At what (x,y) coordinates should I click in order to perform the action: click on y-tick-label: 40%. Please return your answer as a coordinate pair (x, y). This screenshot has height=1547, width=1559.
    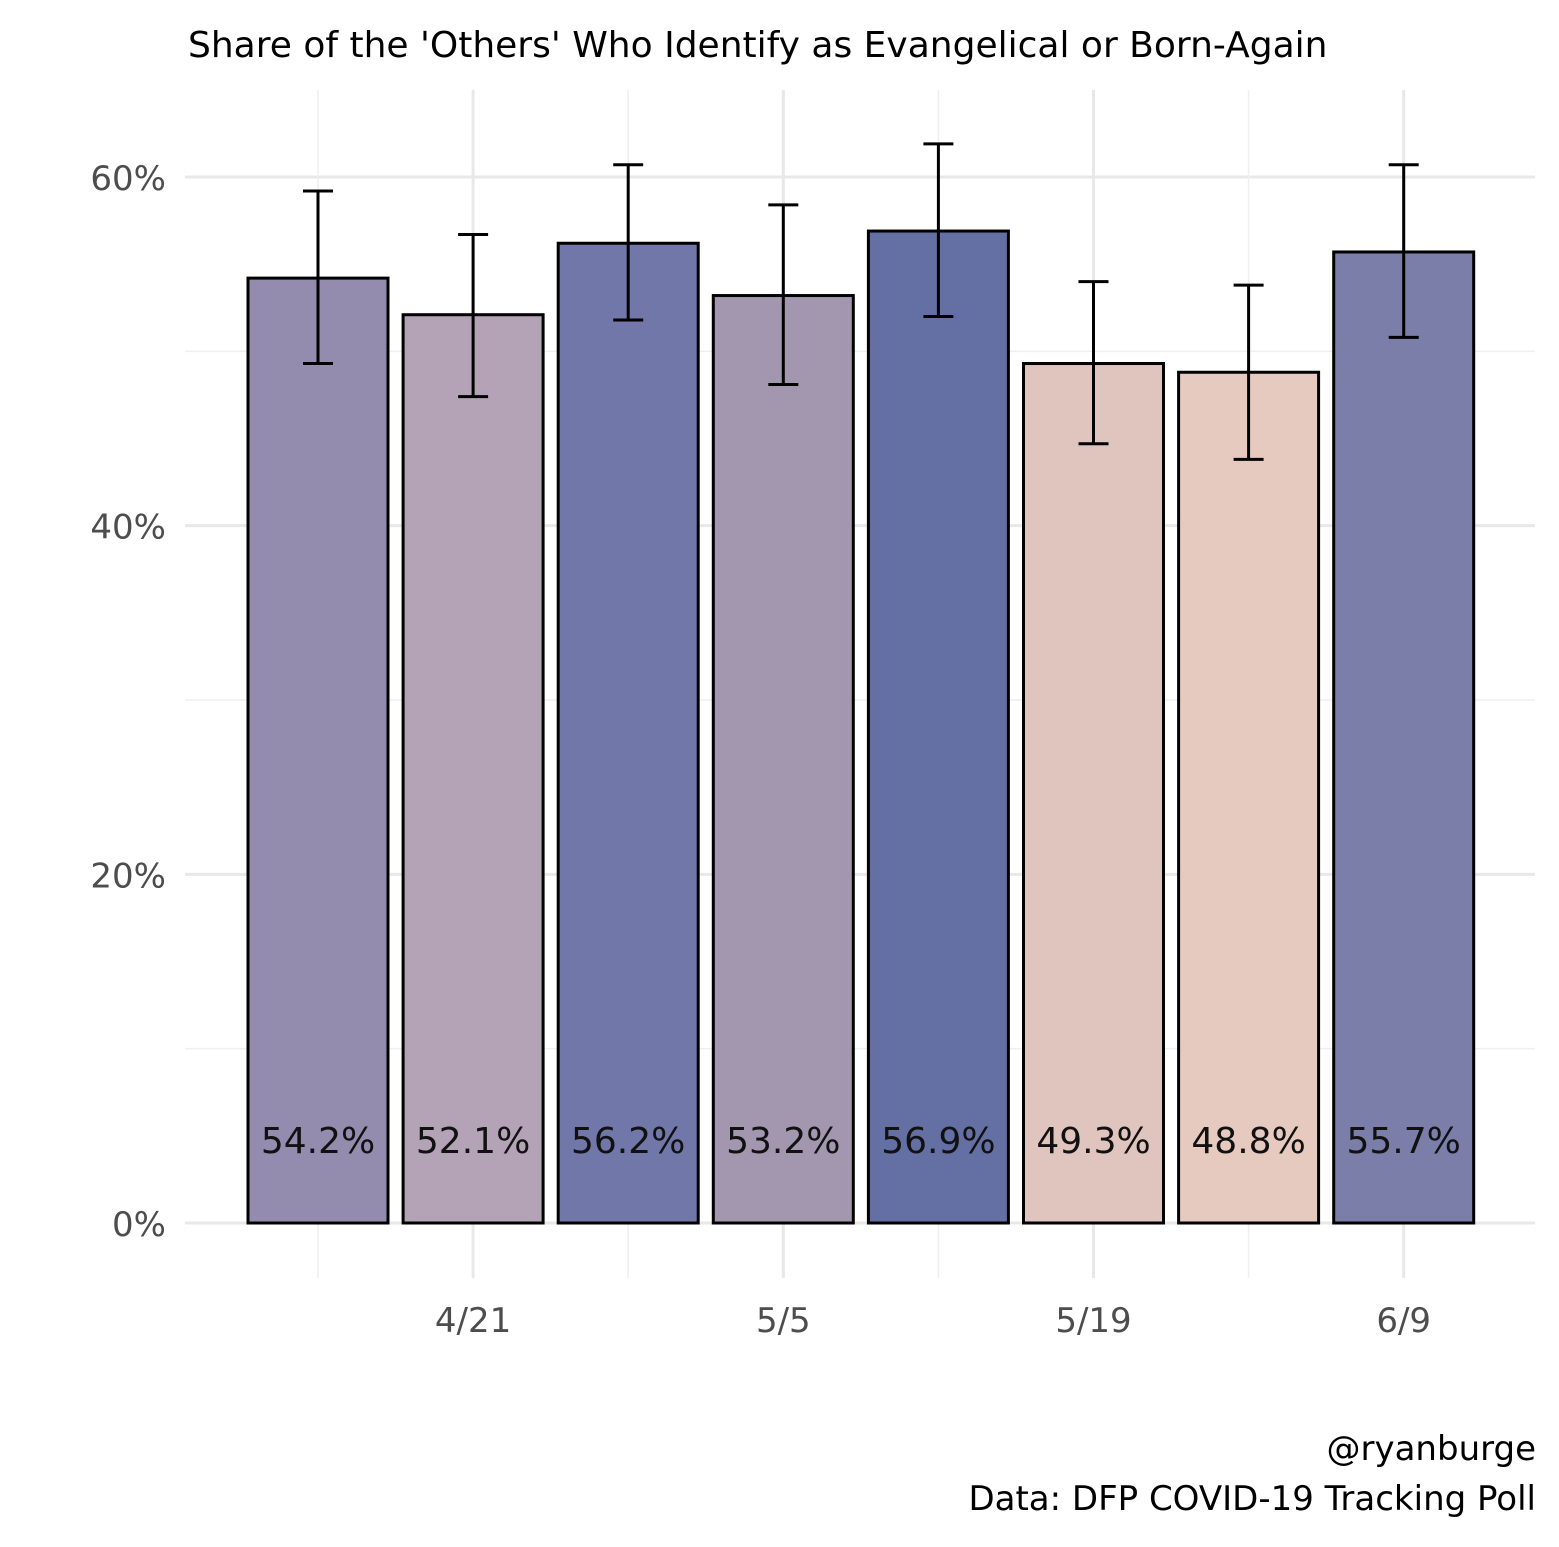
    Looking at the image, I should click on (128, 528).